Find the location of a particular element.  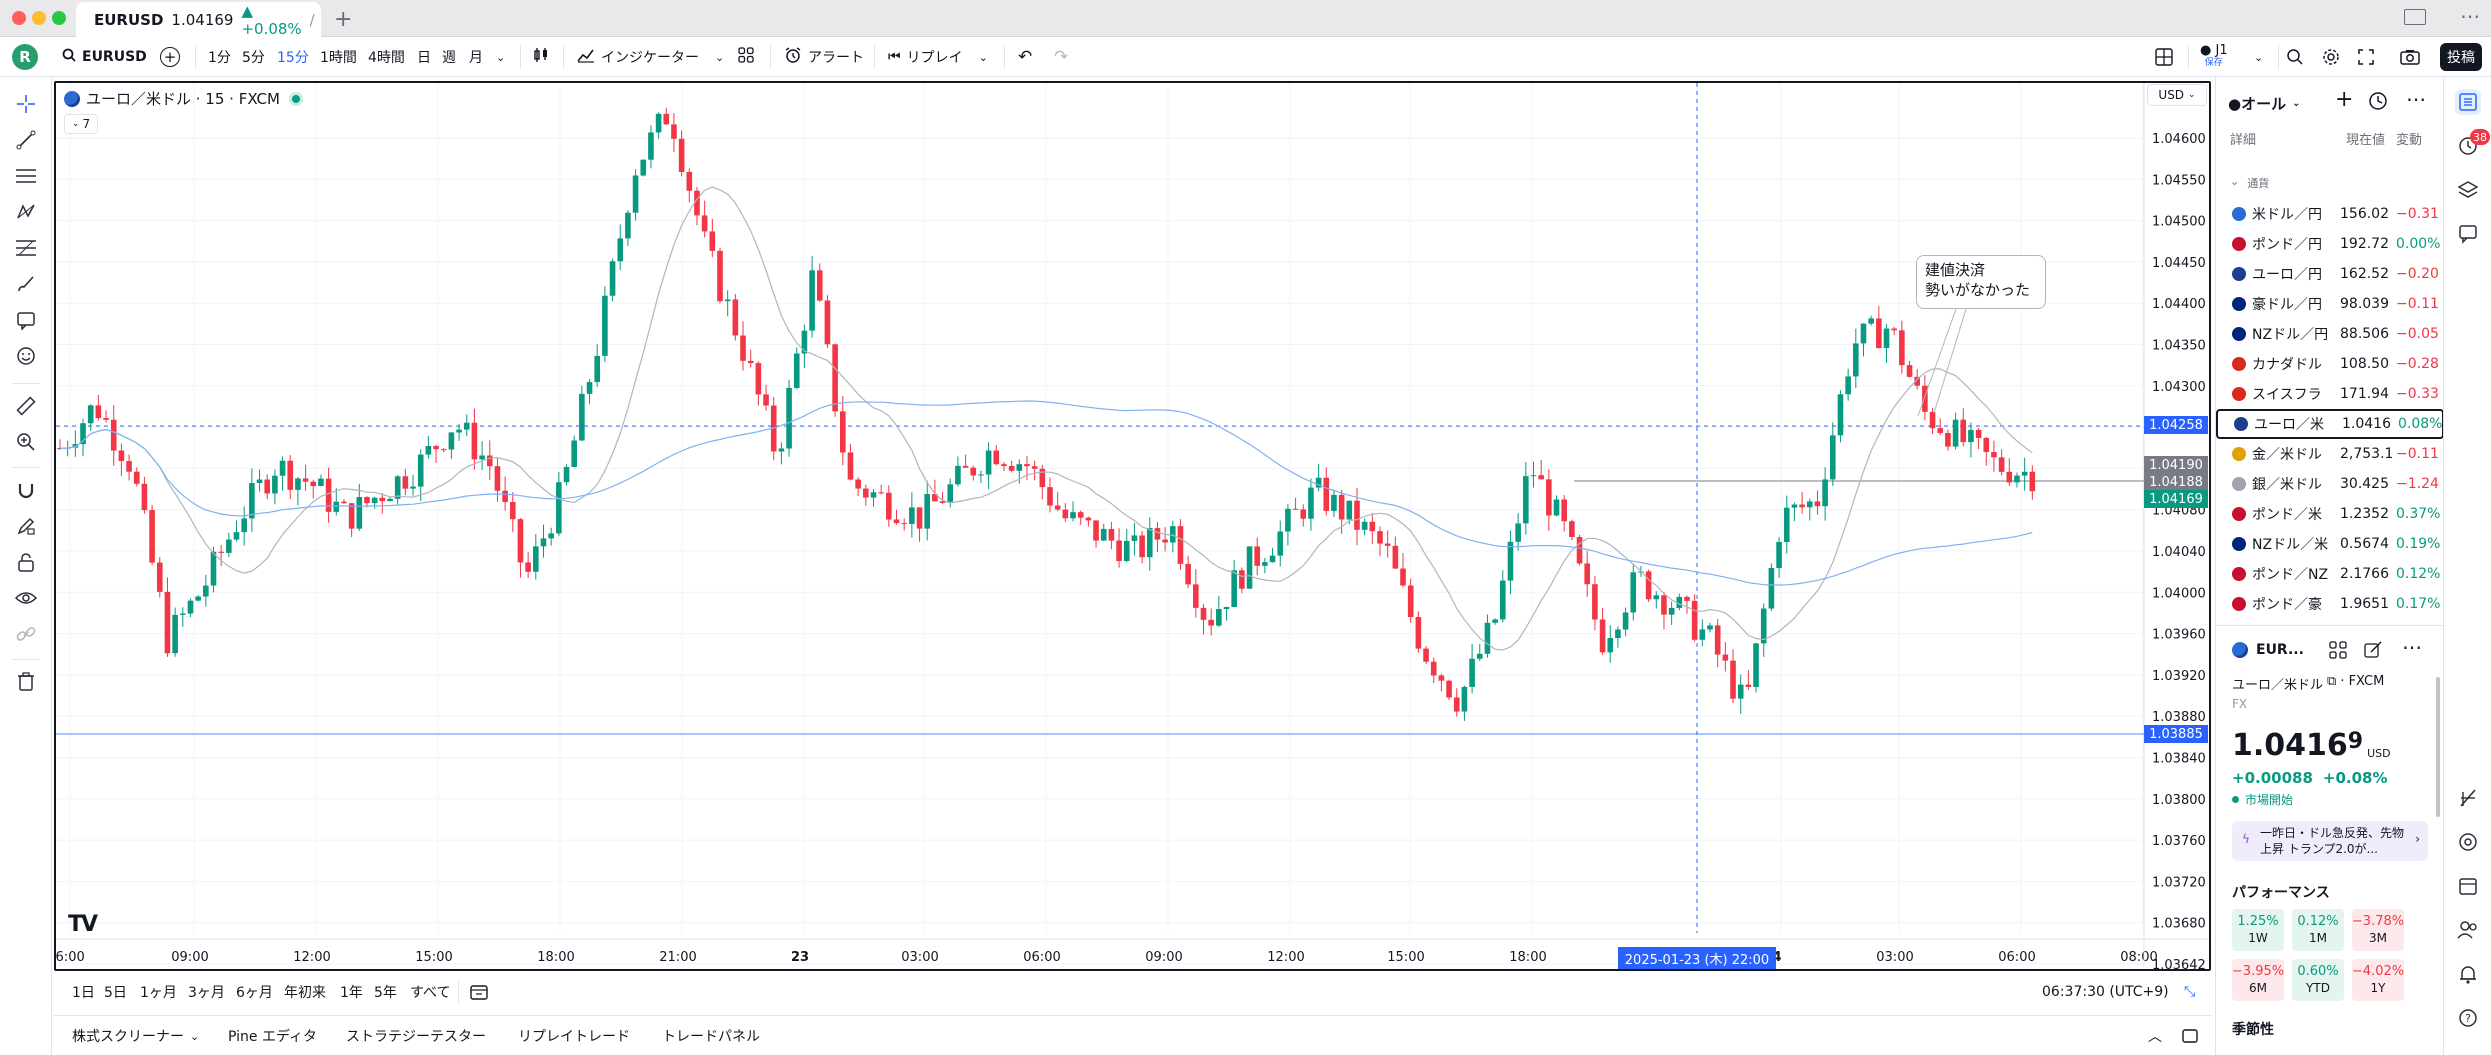

link-icon is located at coordinates (26, 634).